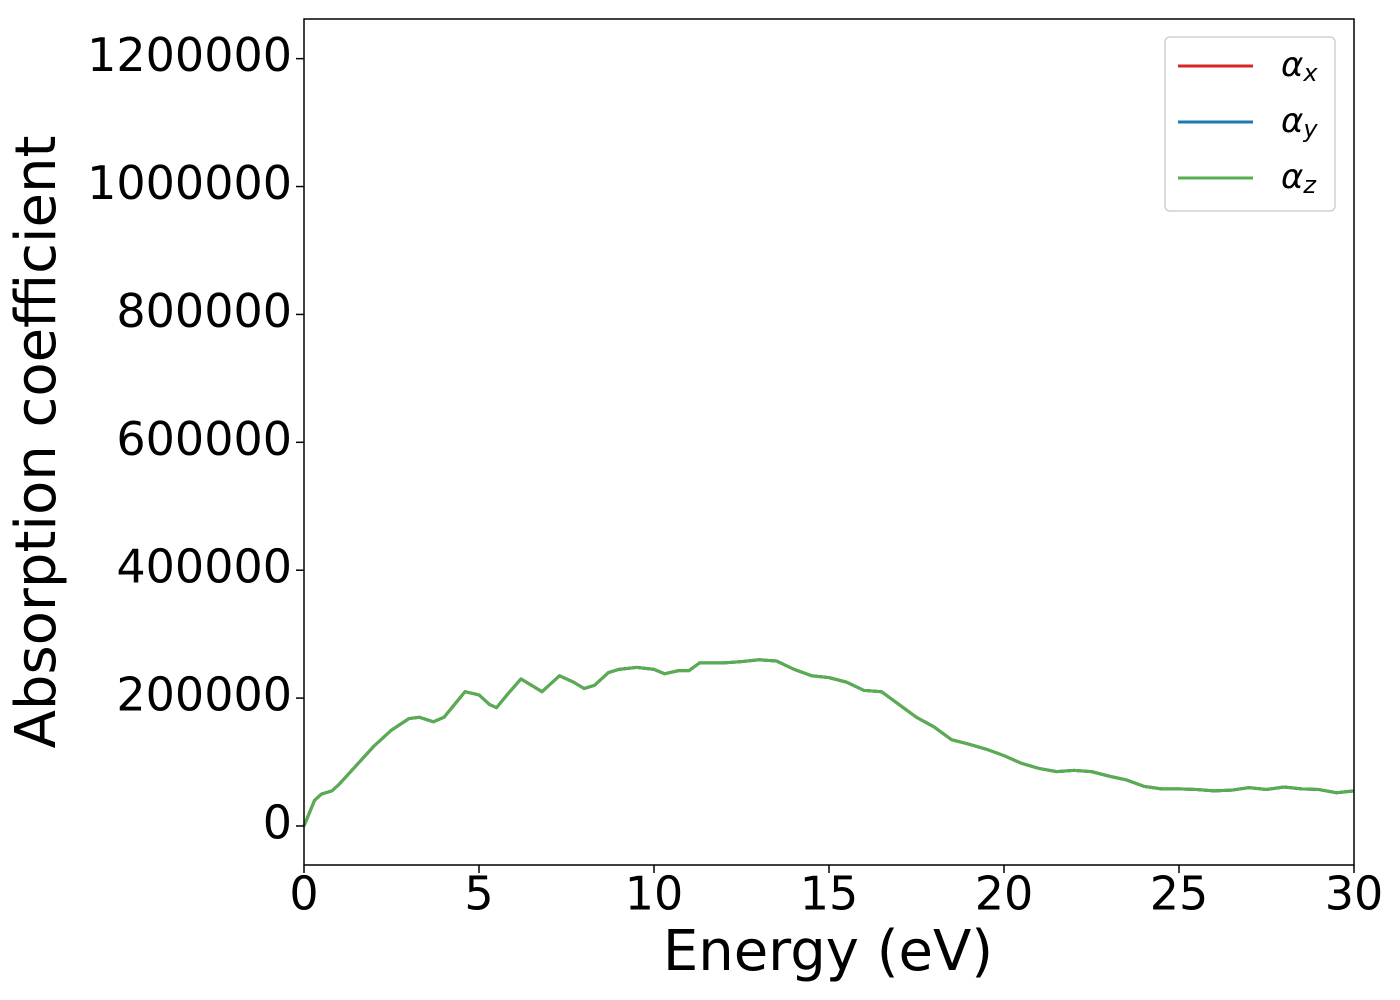  What do you see at coordinates (189, 183) in the screenshot?
I see `y-tick-label: 1000000` at bounding box center [189, 183].